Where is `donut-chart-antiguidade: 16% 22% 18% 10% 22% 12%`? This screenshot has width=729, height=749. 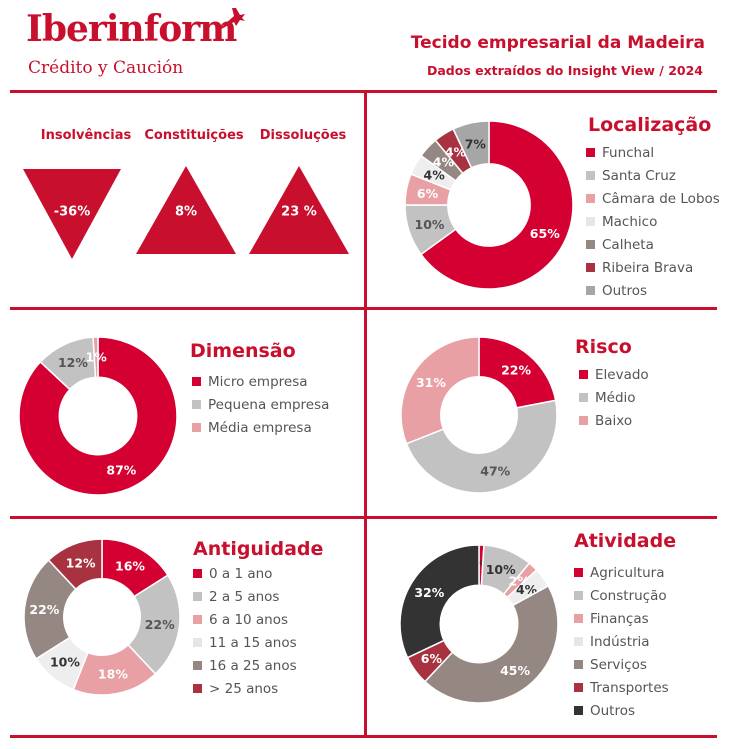
donut-chart-antiguidade: 16% 22% 18% 10% 22% 12% is located at coordinates (102, 617).